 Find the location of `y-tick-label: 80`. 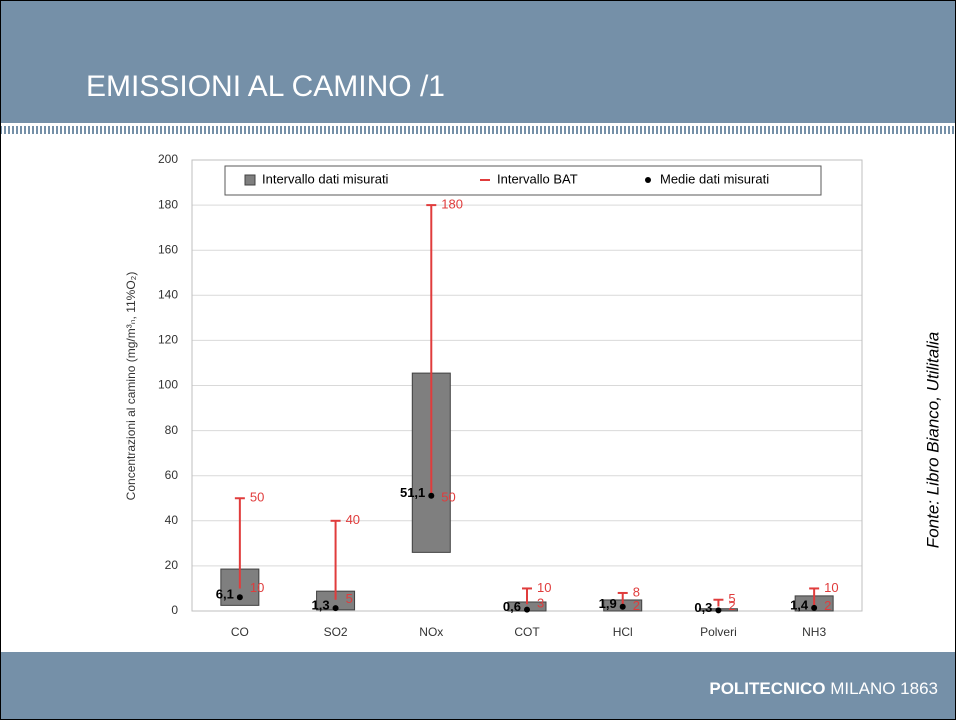

y-tick-label: 80 is located at coordinates (172, 430).